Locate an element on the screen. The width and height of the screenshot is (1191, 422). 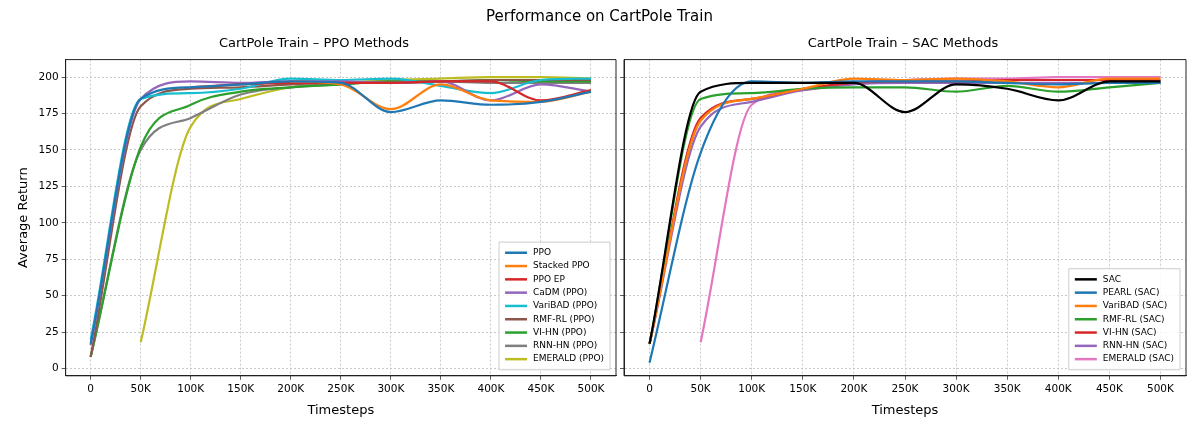
legend-label: RNN-HN (SAC) is located at coordinates (1135, 345).